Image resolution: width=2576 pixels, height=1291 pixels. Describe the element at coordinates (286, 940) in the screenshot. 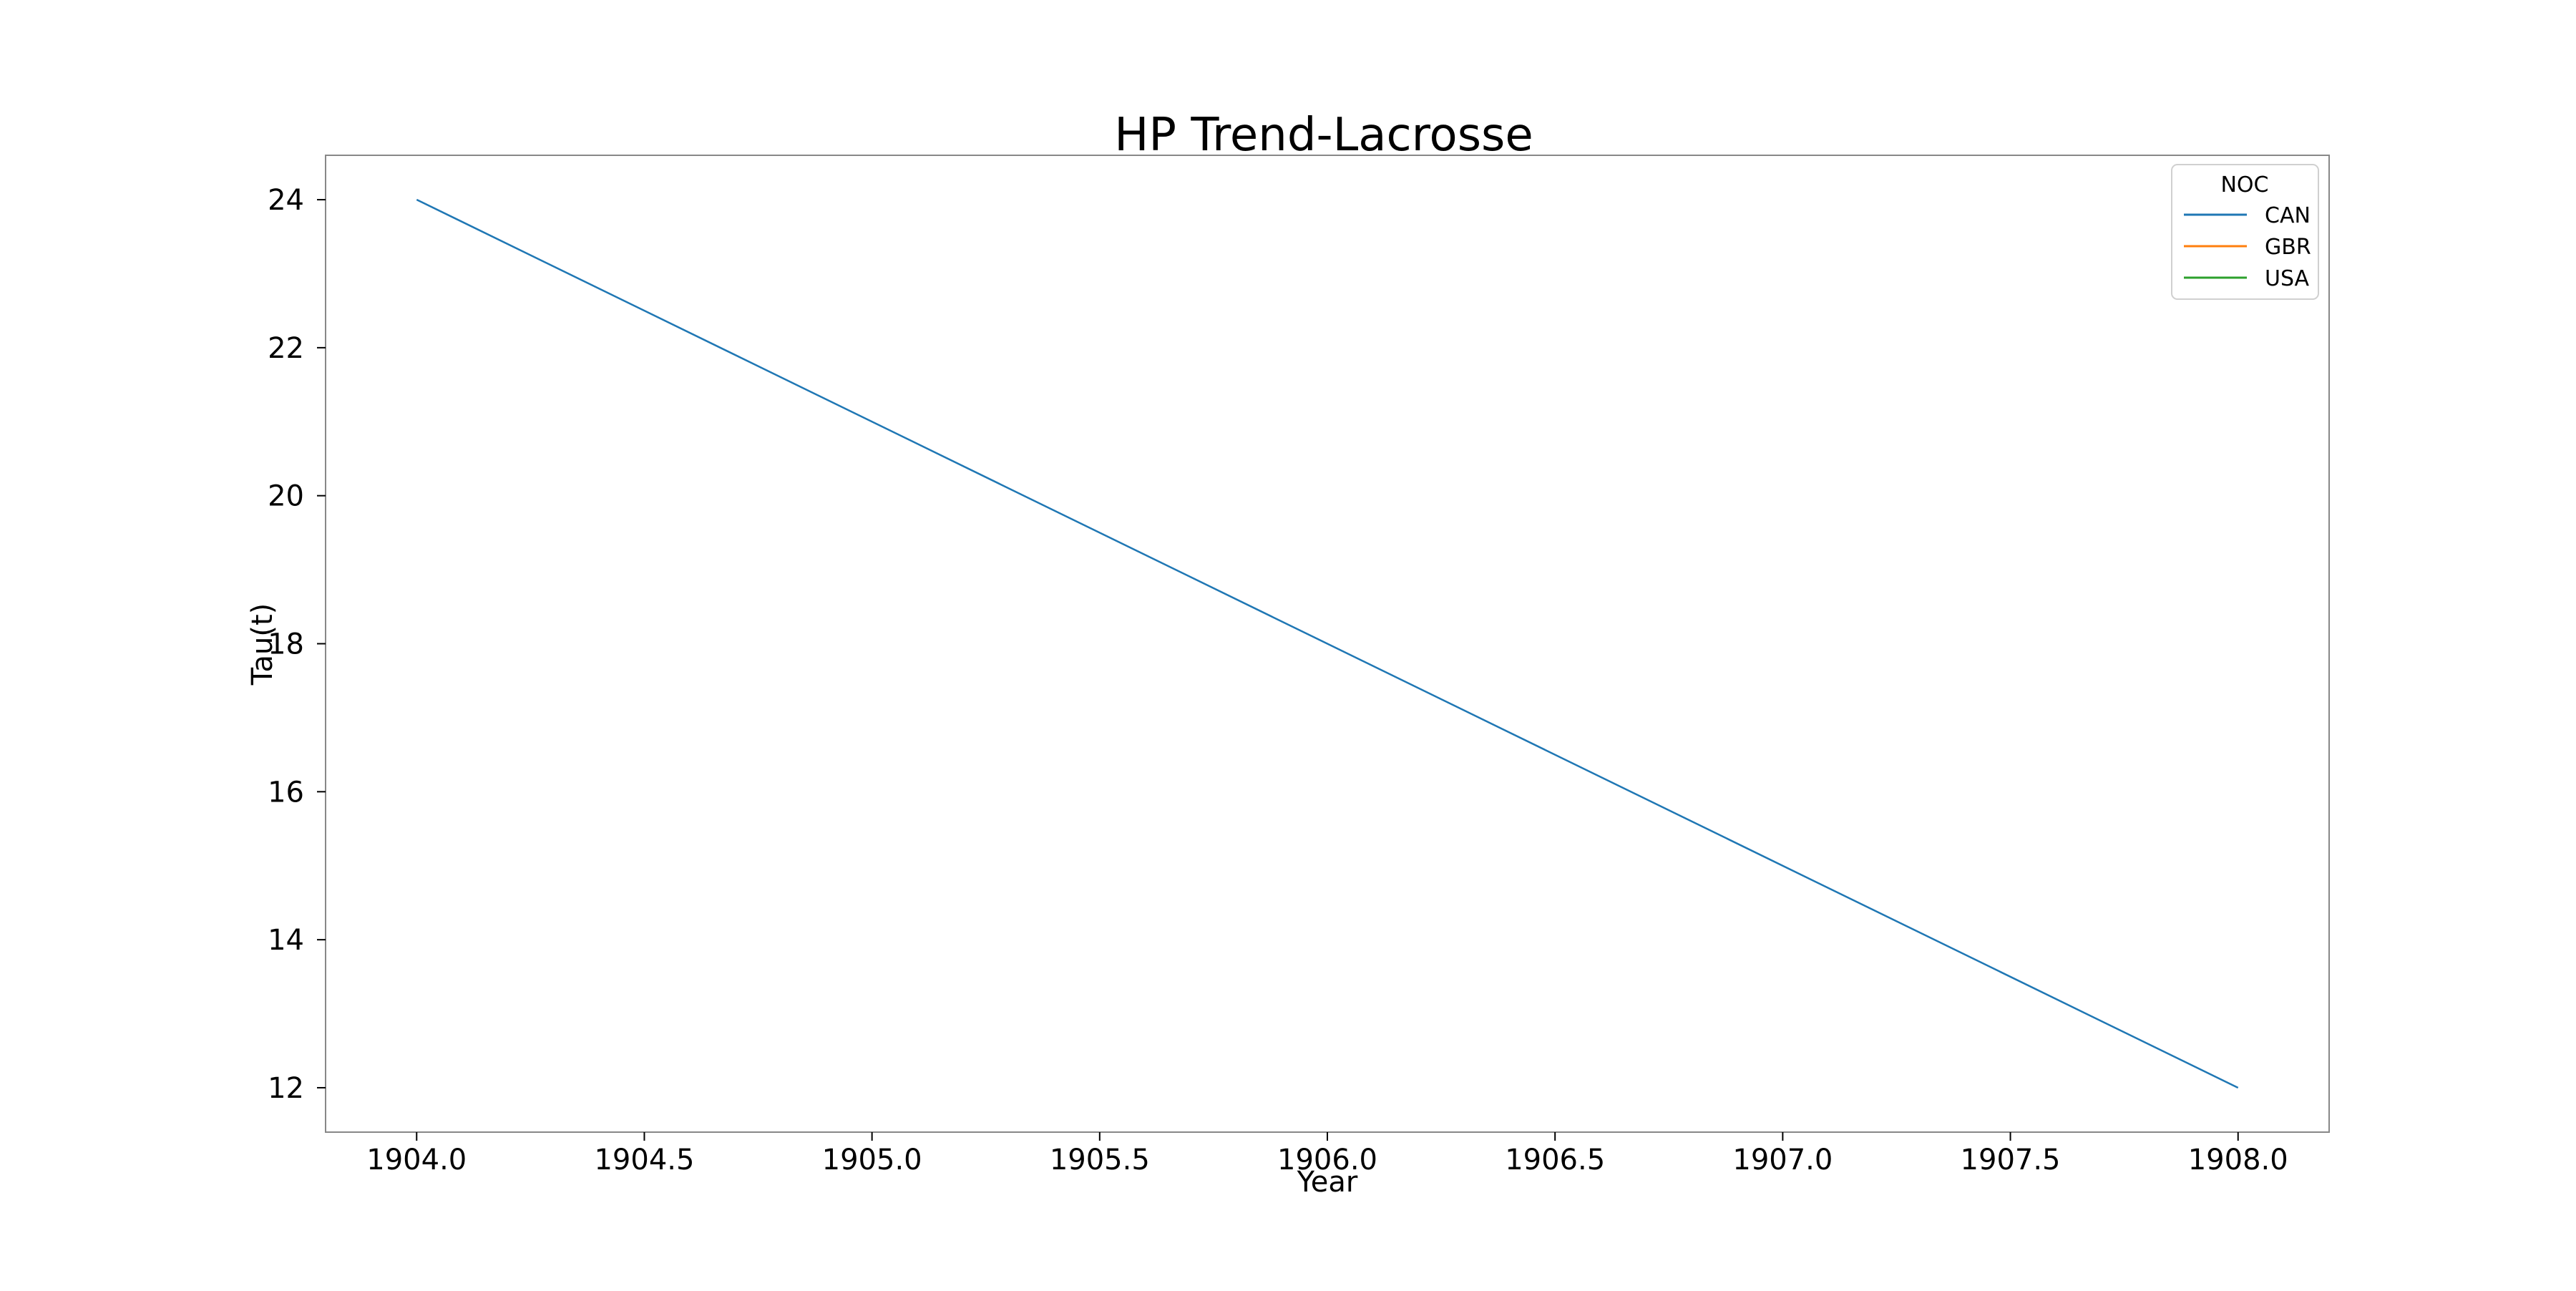

I see `y-tick-label: 14` at that location.